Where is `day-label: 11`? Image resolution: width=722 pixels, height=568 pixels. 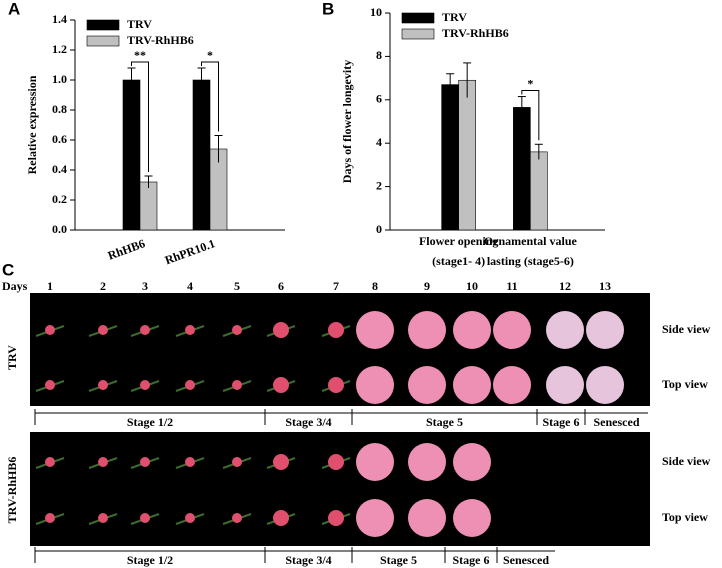 day-label: 11 is located at coordinates (511, 286).